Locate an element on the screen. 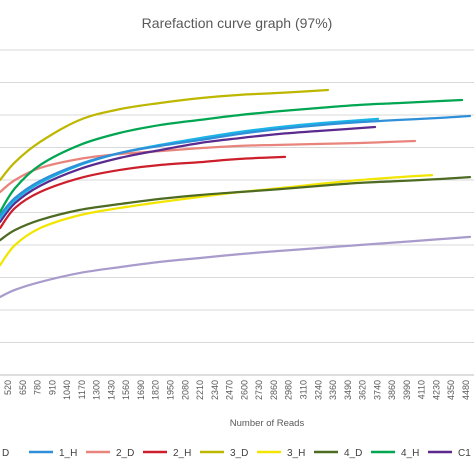  legend-label: 4_D is located at coordinates (353, 453).